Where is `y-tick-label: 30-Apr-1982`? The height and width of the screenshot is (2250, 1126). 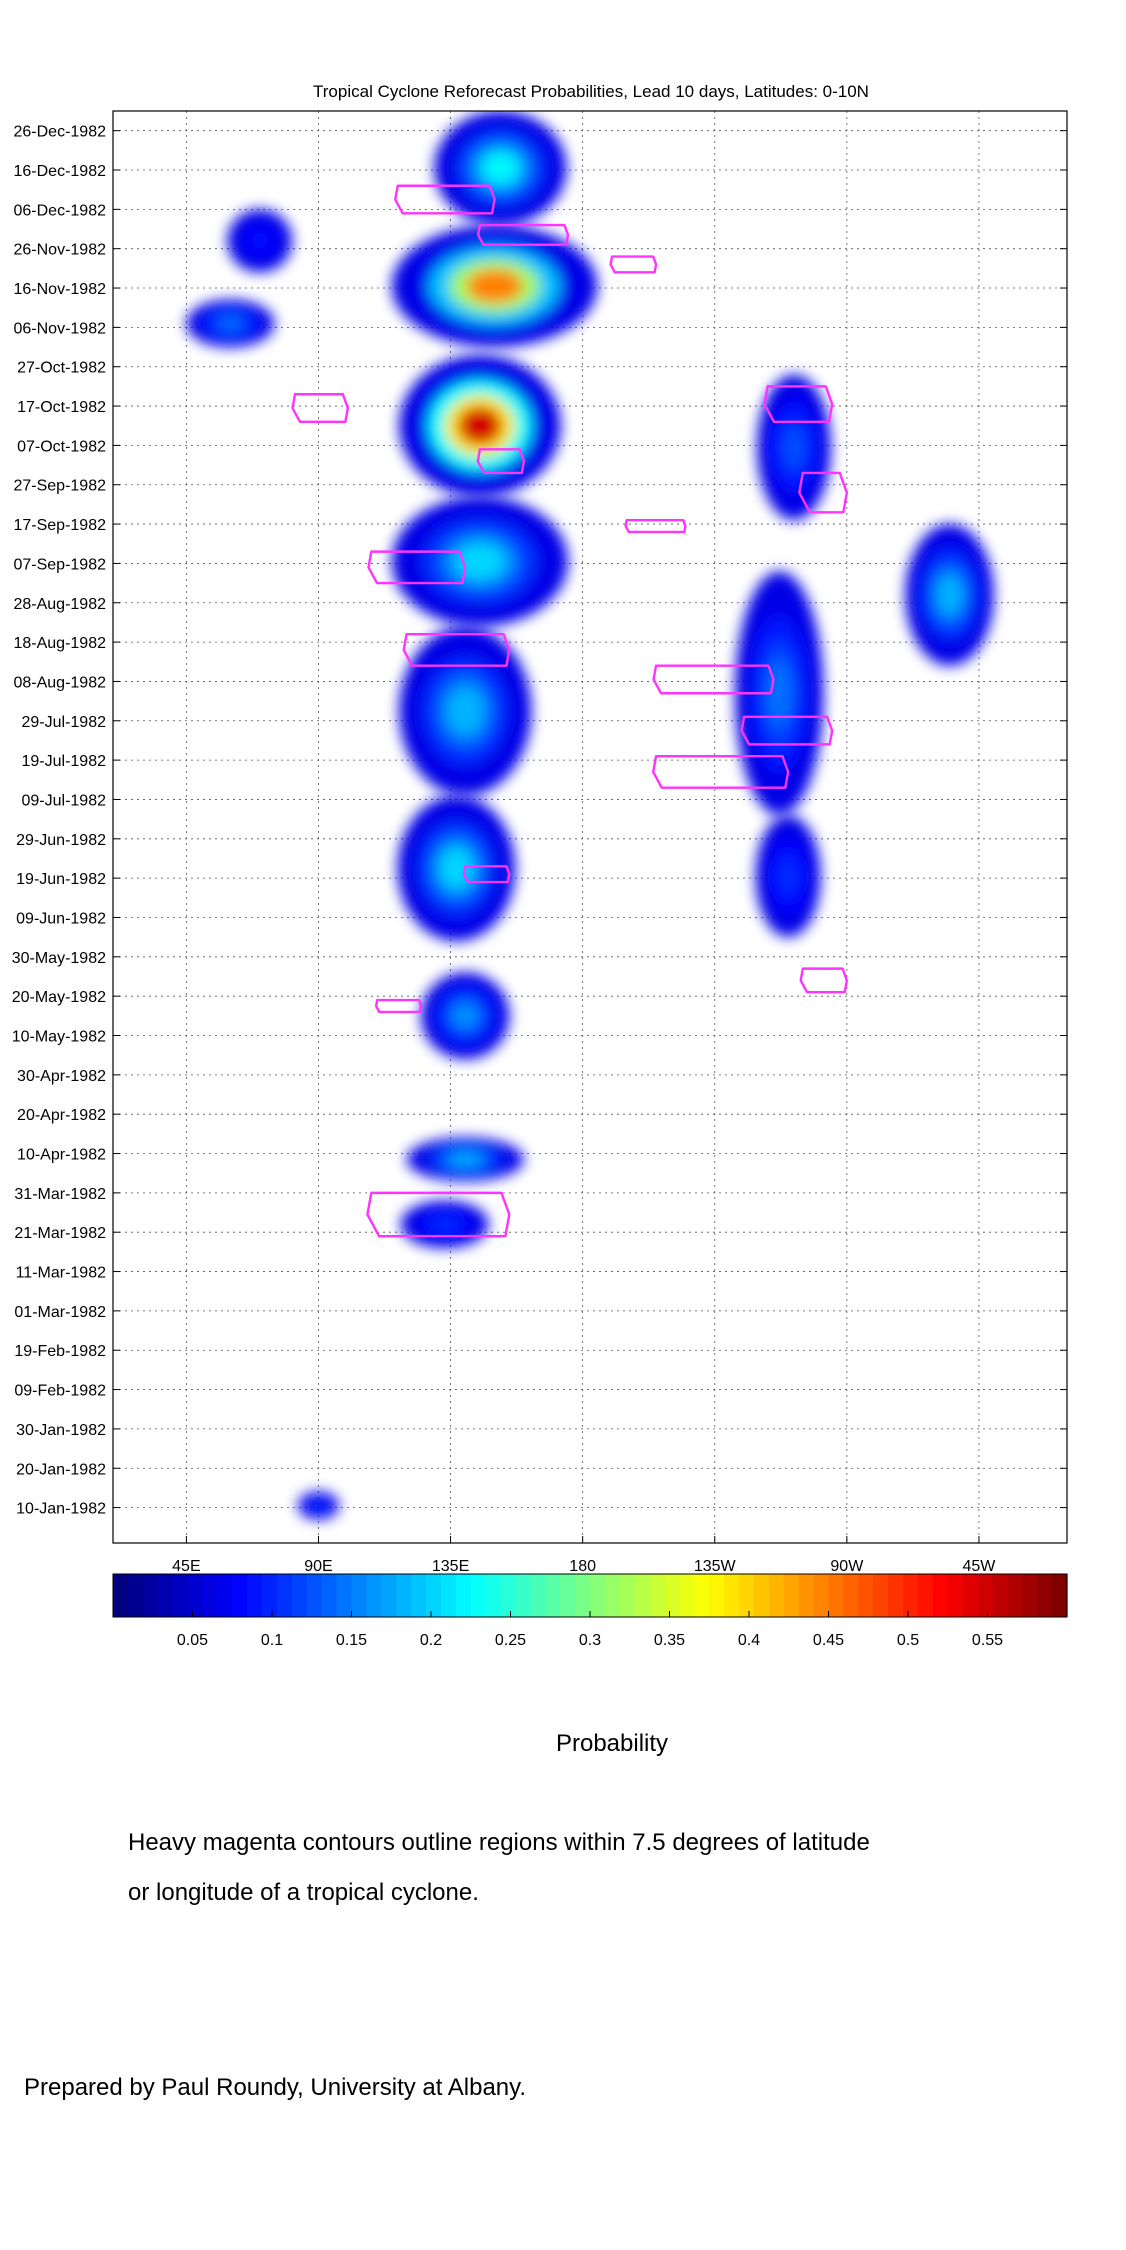
y-tick-label: 30-Apr-1982 is located at coordinates (61, 1076).